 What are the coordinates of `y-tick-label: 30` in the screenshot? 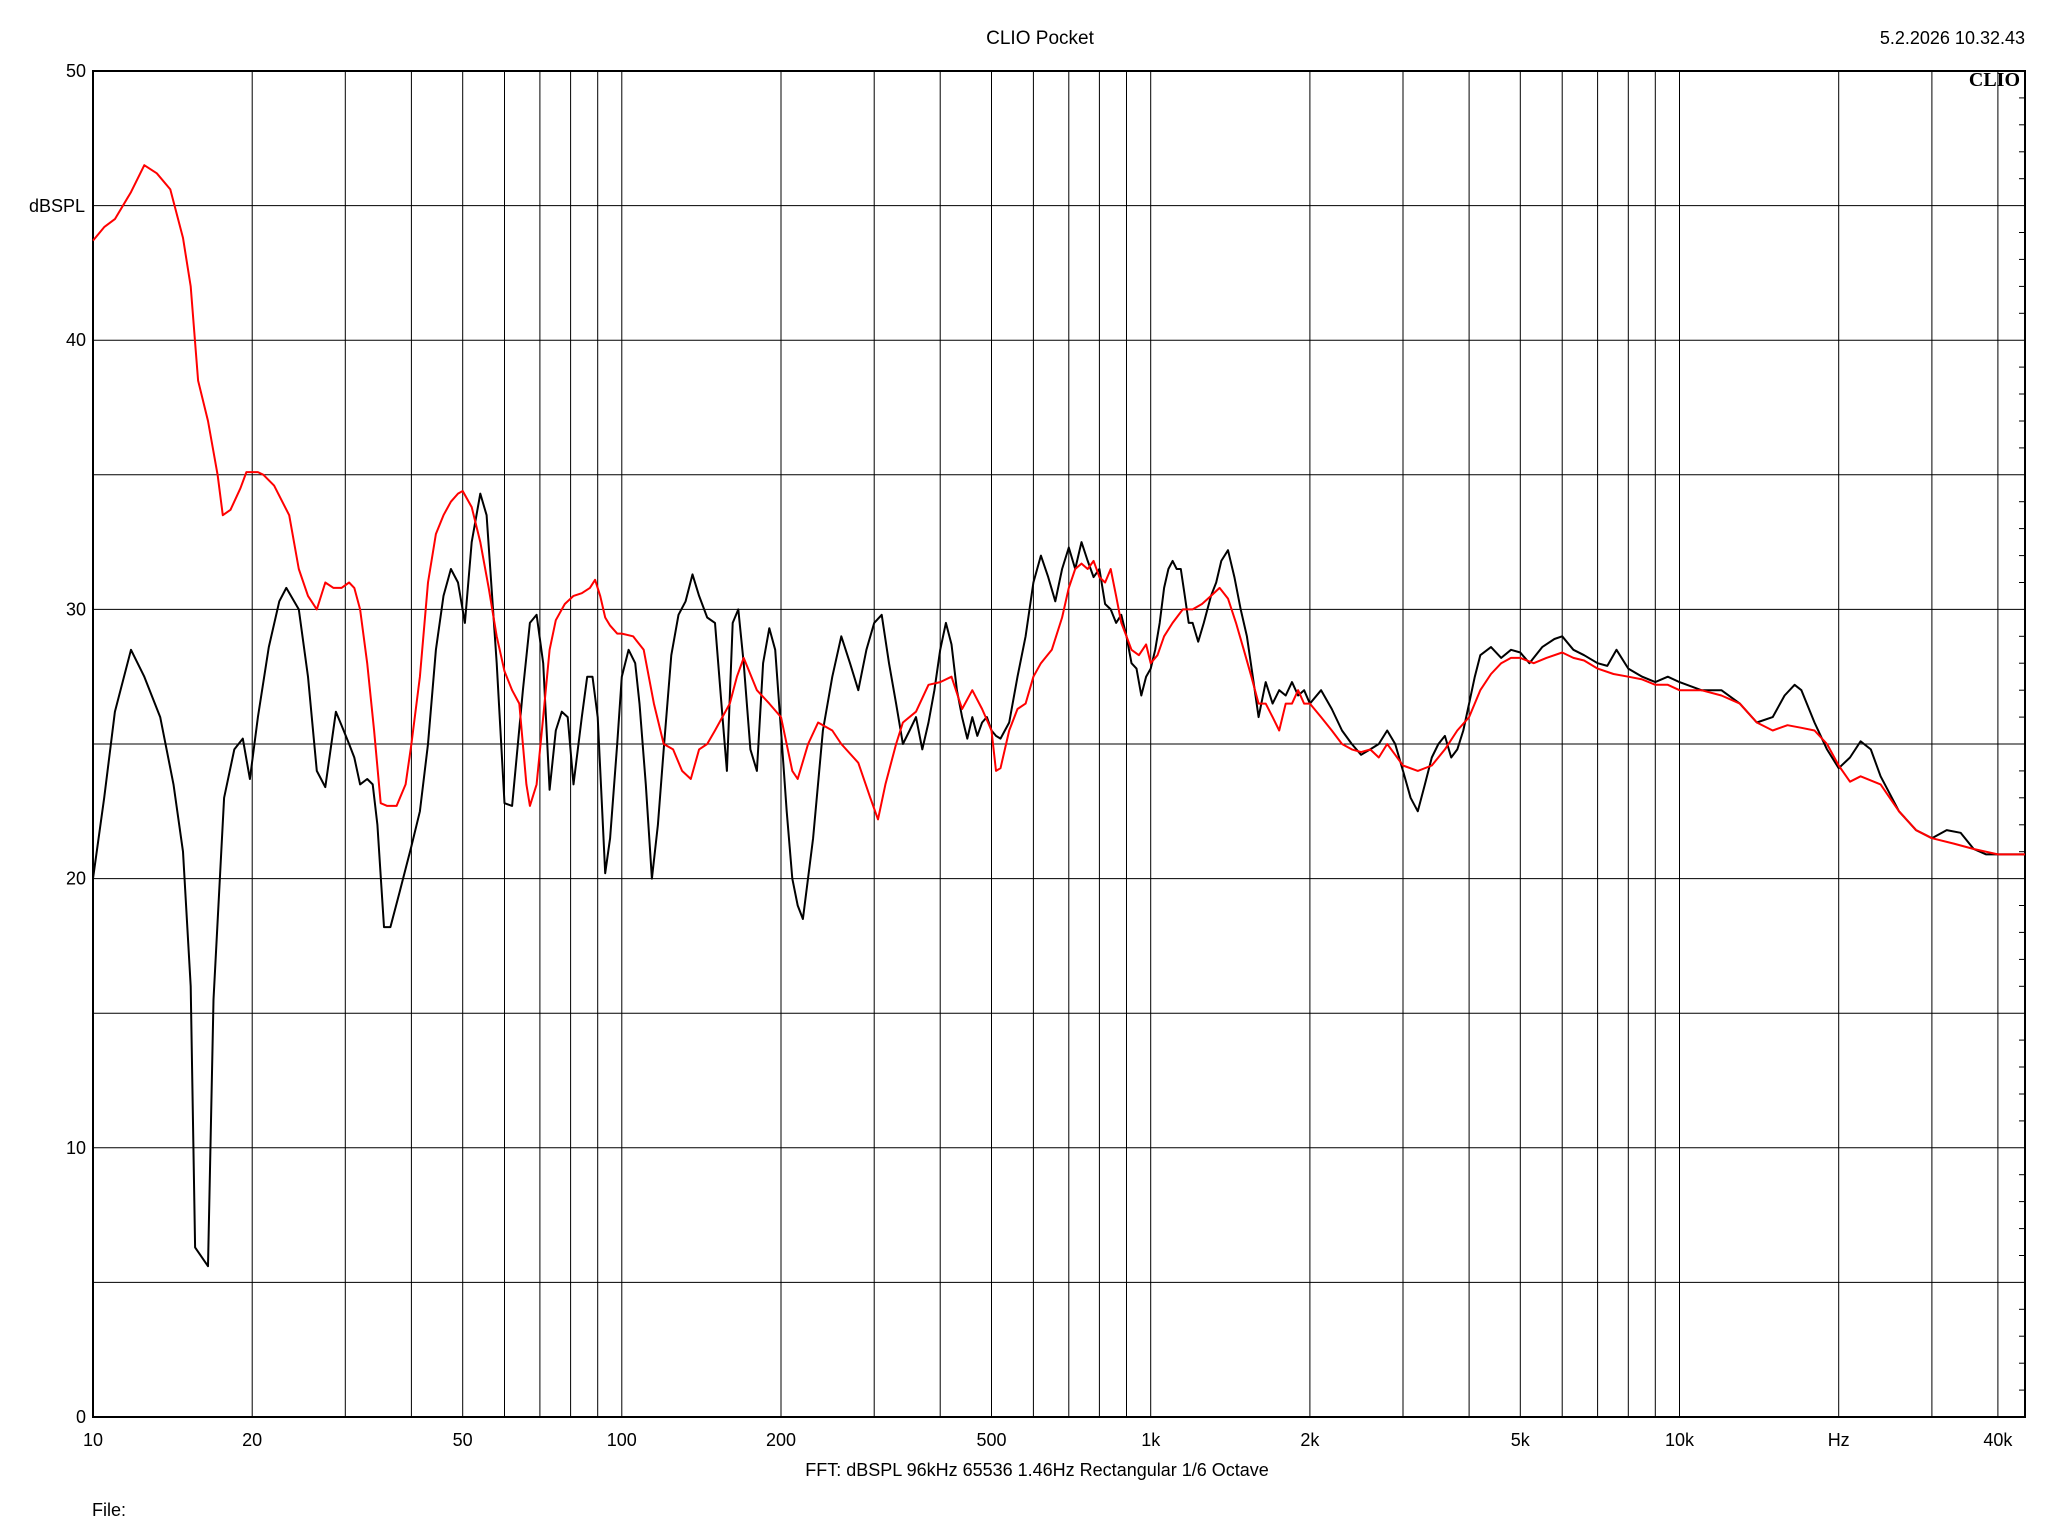 It's located at (76, 609).